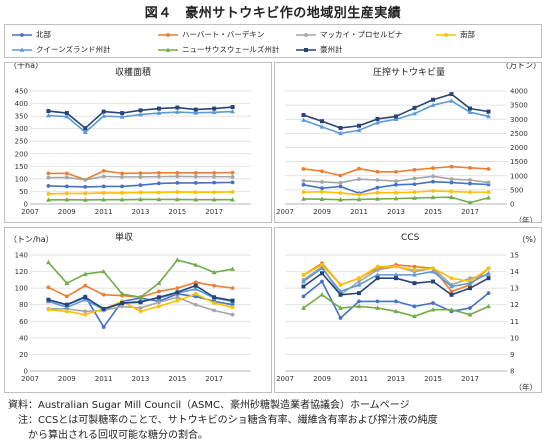  Describe the element at coordinates (433, 379) in the screenshot. I see `x-tick-label: 2015` at that location.